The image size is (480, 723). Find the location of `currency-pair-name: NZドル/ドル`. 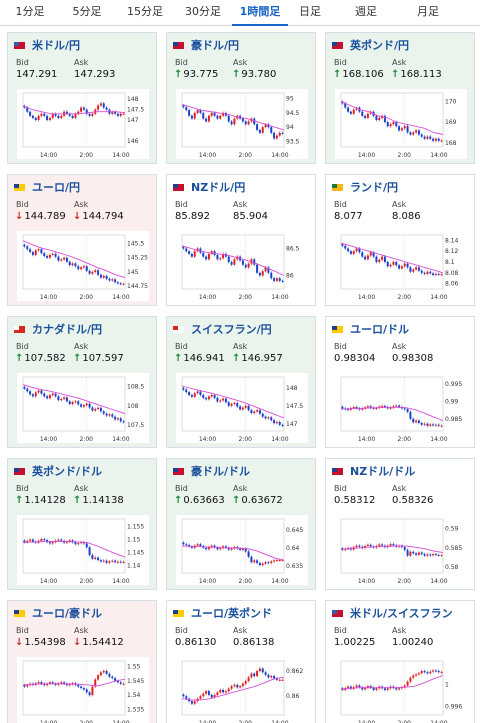

currency-pair-name: NZドル/ドル is located at coordinates (383, 471).